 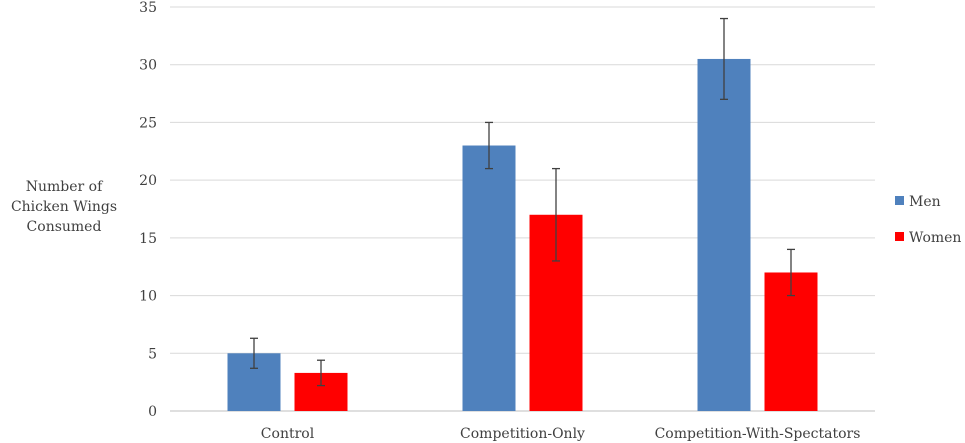 I want to click on y-tick-label: 30, so click(x=148, y=66).